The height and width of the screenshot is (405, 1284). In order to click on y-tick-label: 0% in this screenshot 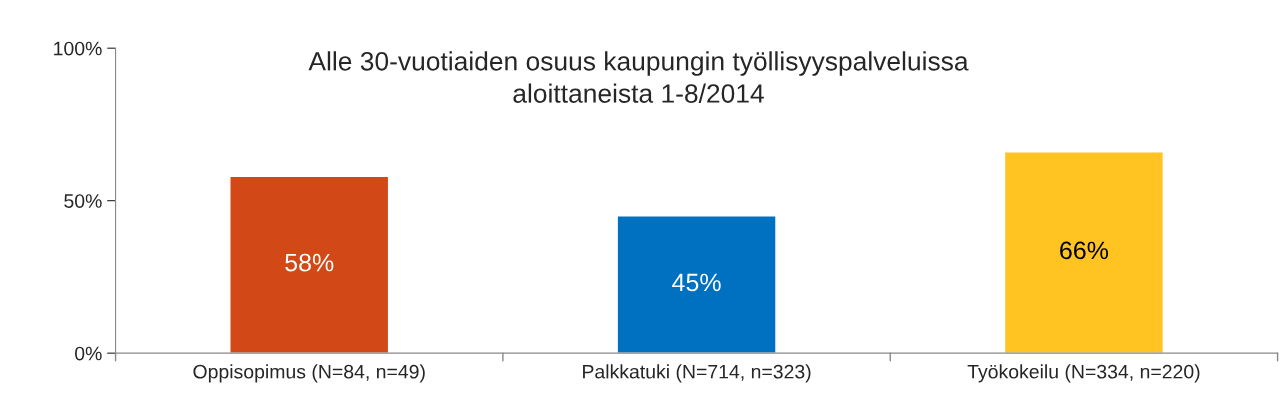, I will do `click(88, 353)`.